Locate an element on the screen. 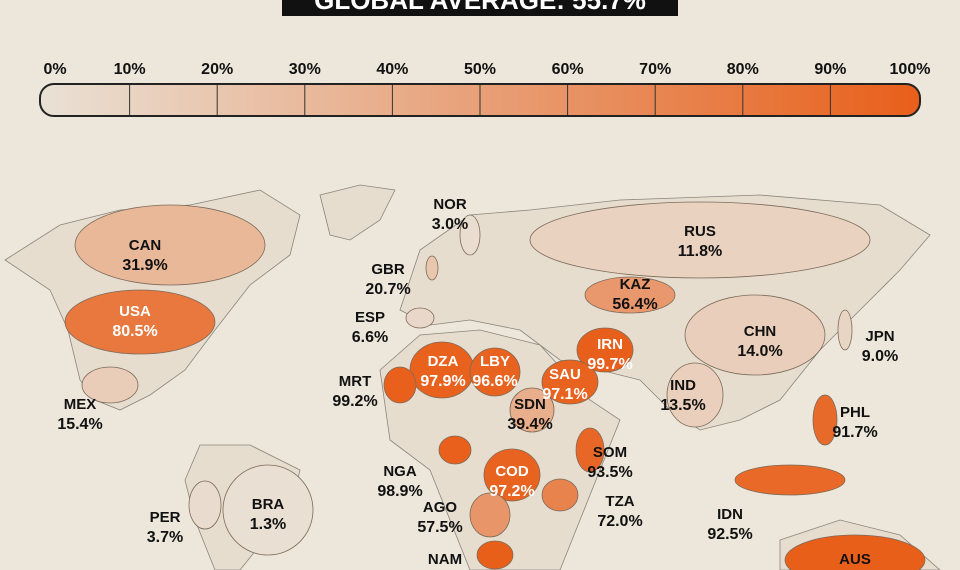 This screenshot has height=570, width=960. country-value: 9.0% is located at coordinates (880, 356).